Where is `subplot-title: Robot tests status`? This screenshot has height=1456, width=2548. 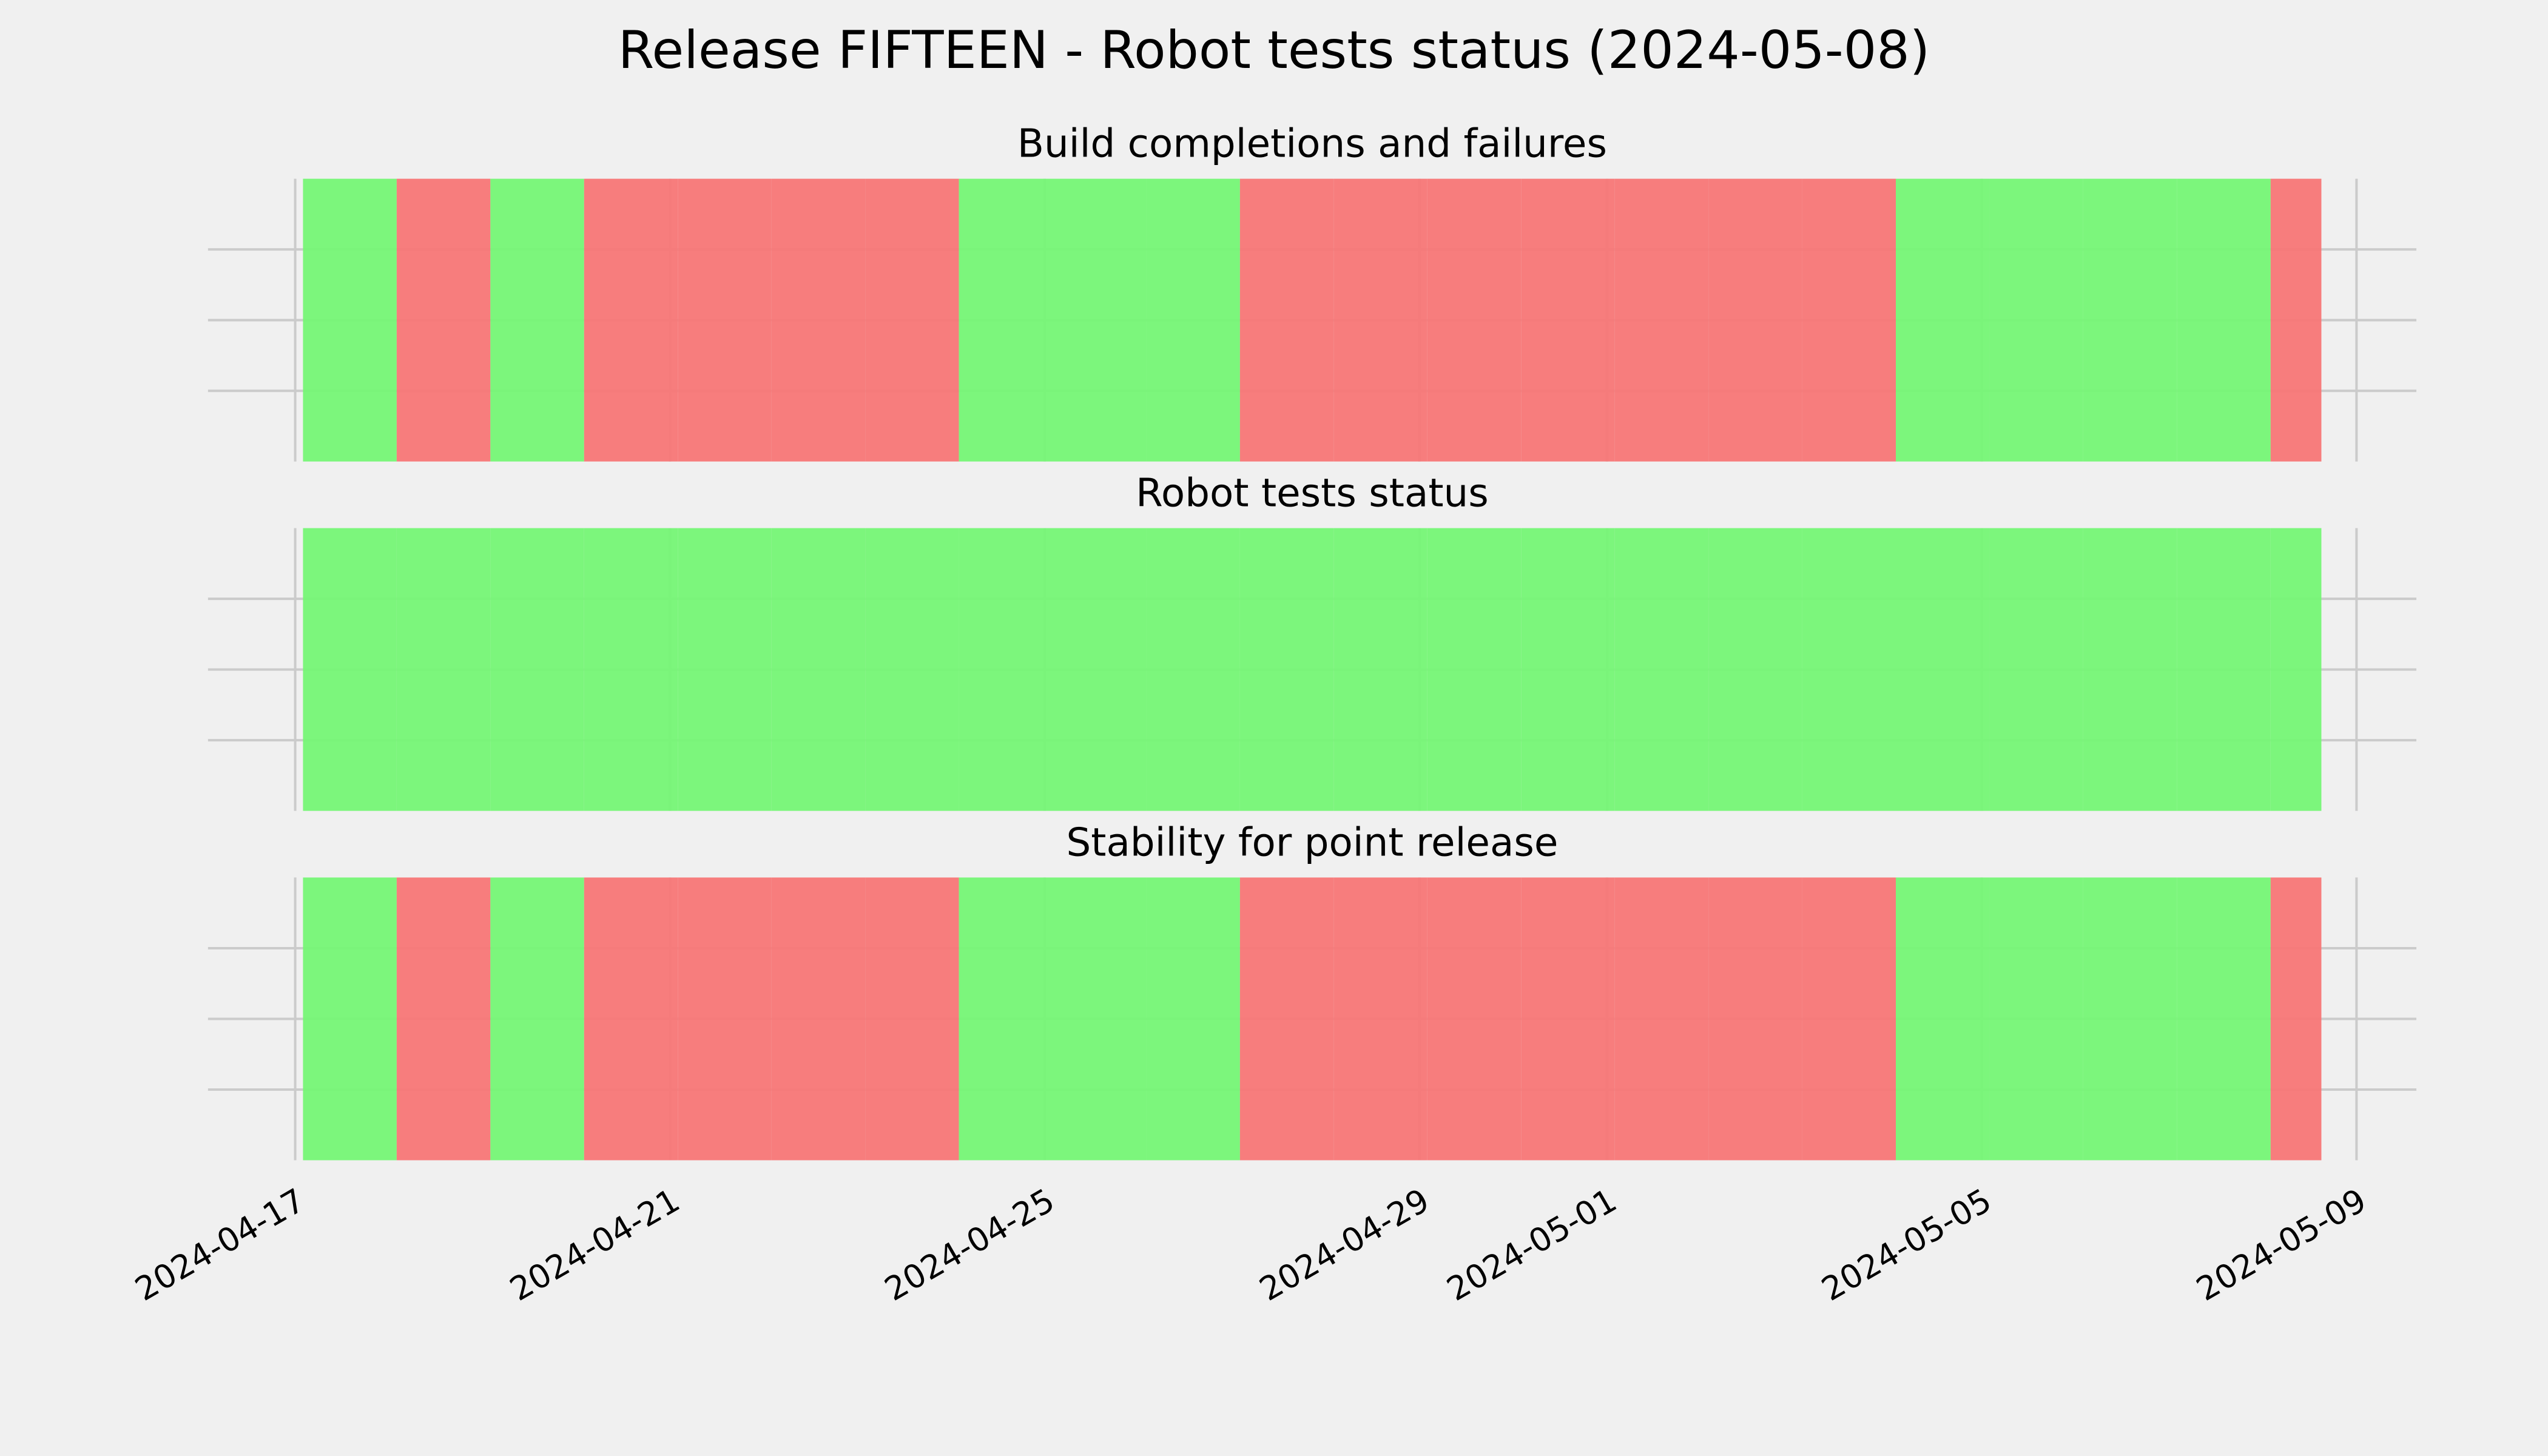 subplot-title: Robot tests status is located at coordinates (1312, 493).